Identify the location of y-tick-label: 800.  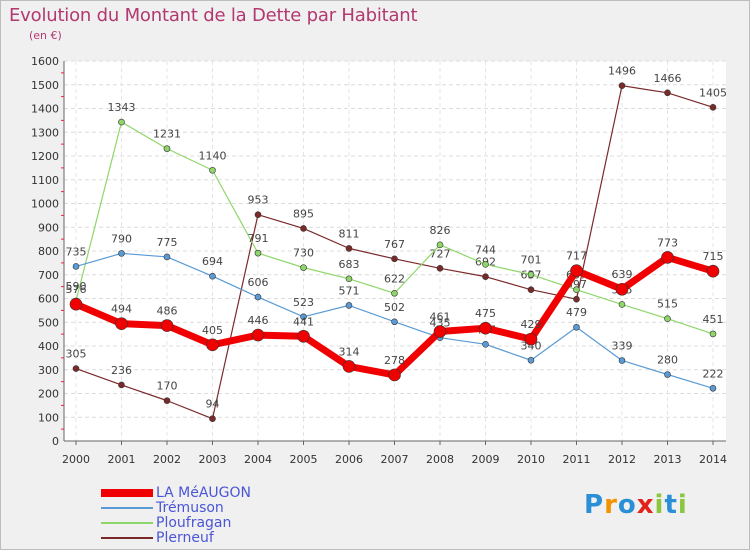
(48, 251).